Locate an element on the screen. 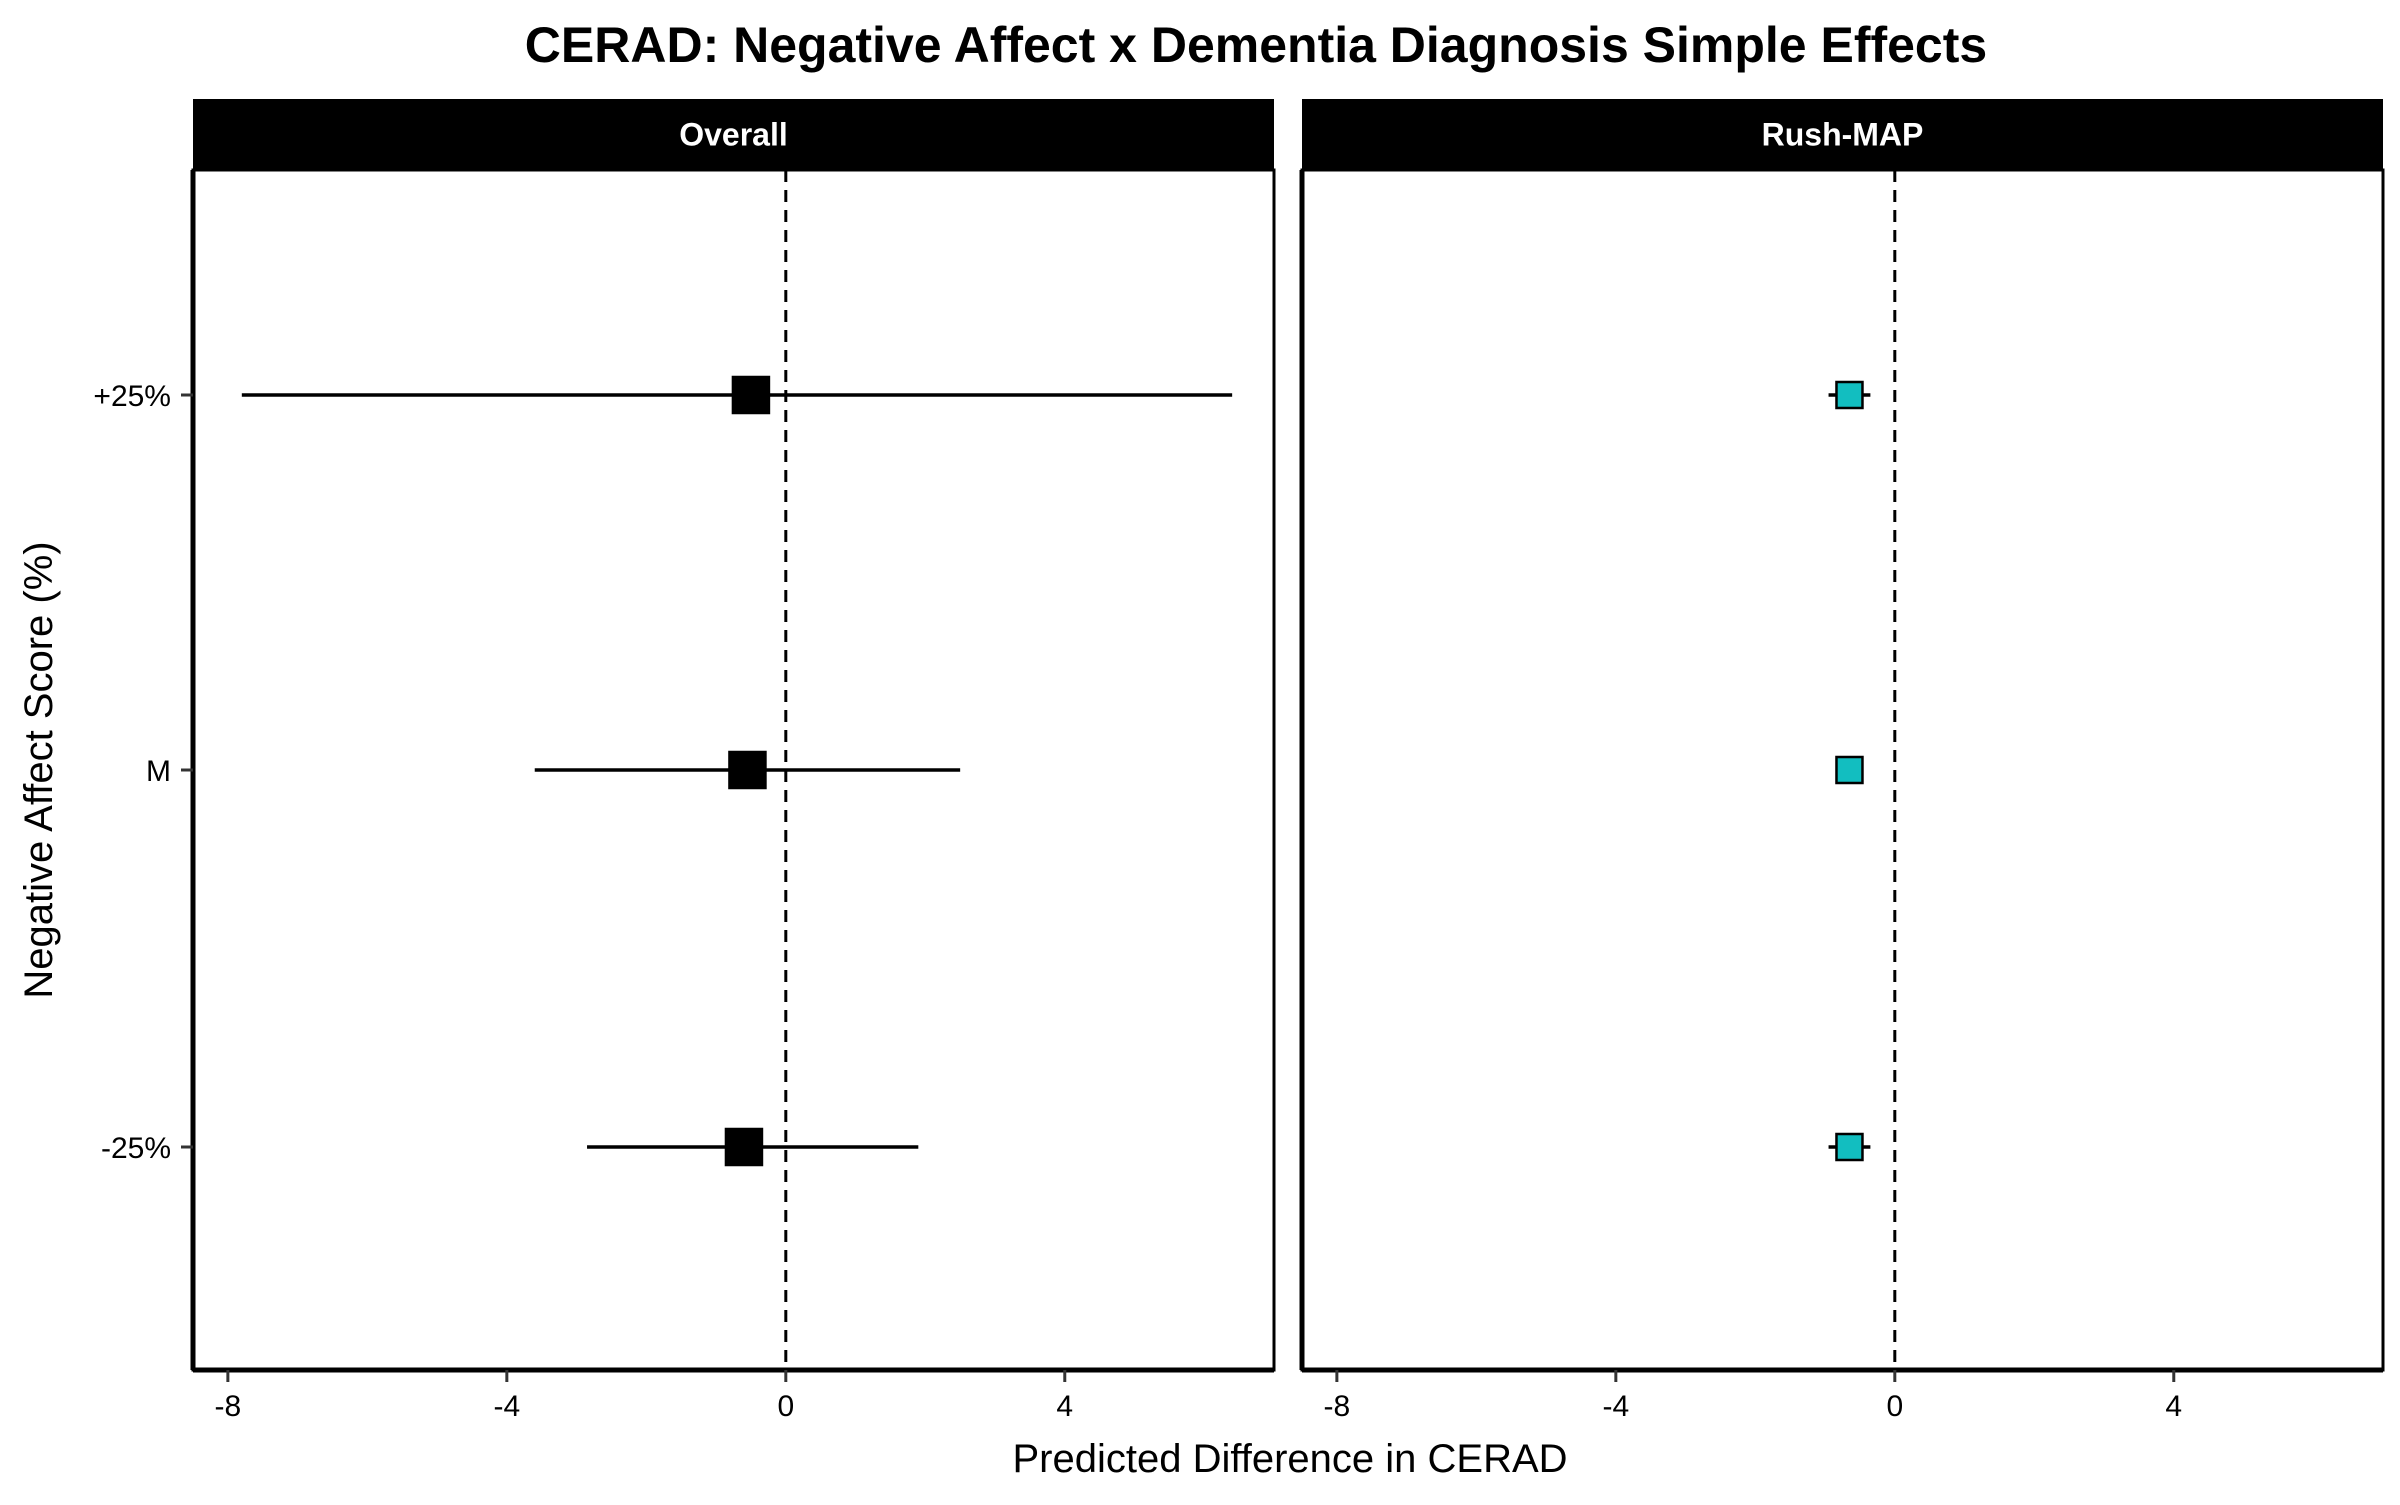 The image size is (2400, 1505). y-tick-label: +25% is located at coordinates (132, 396).